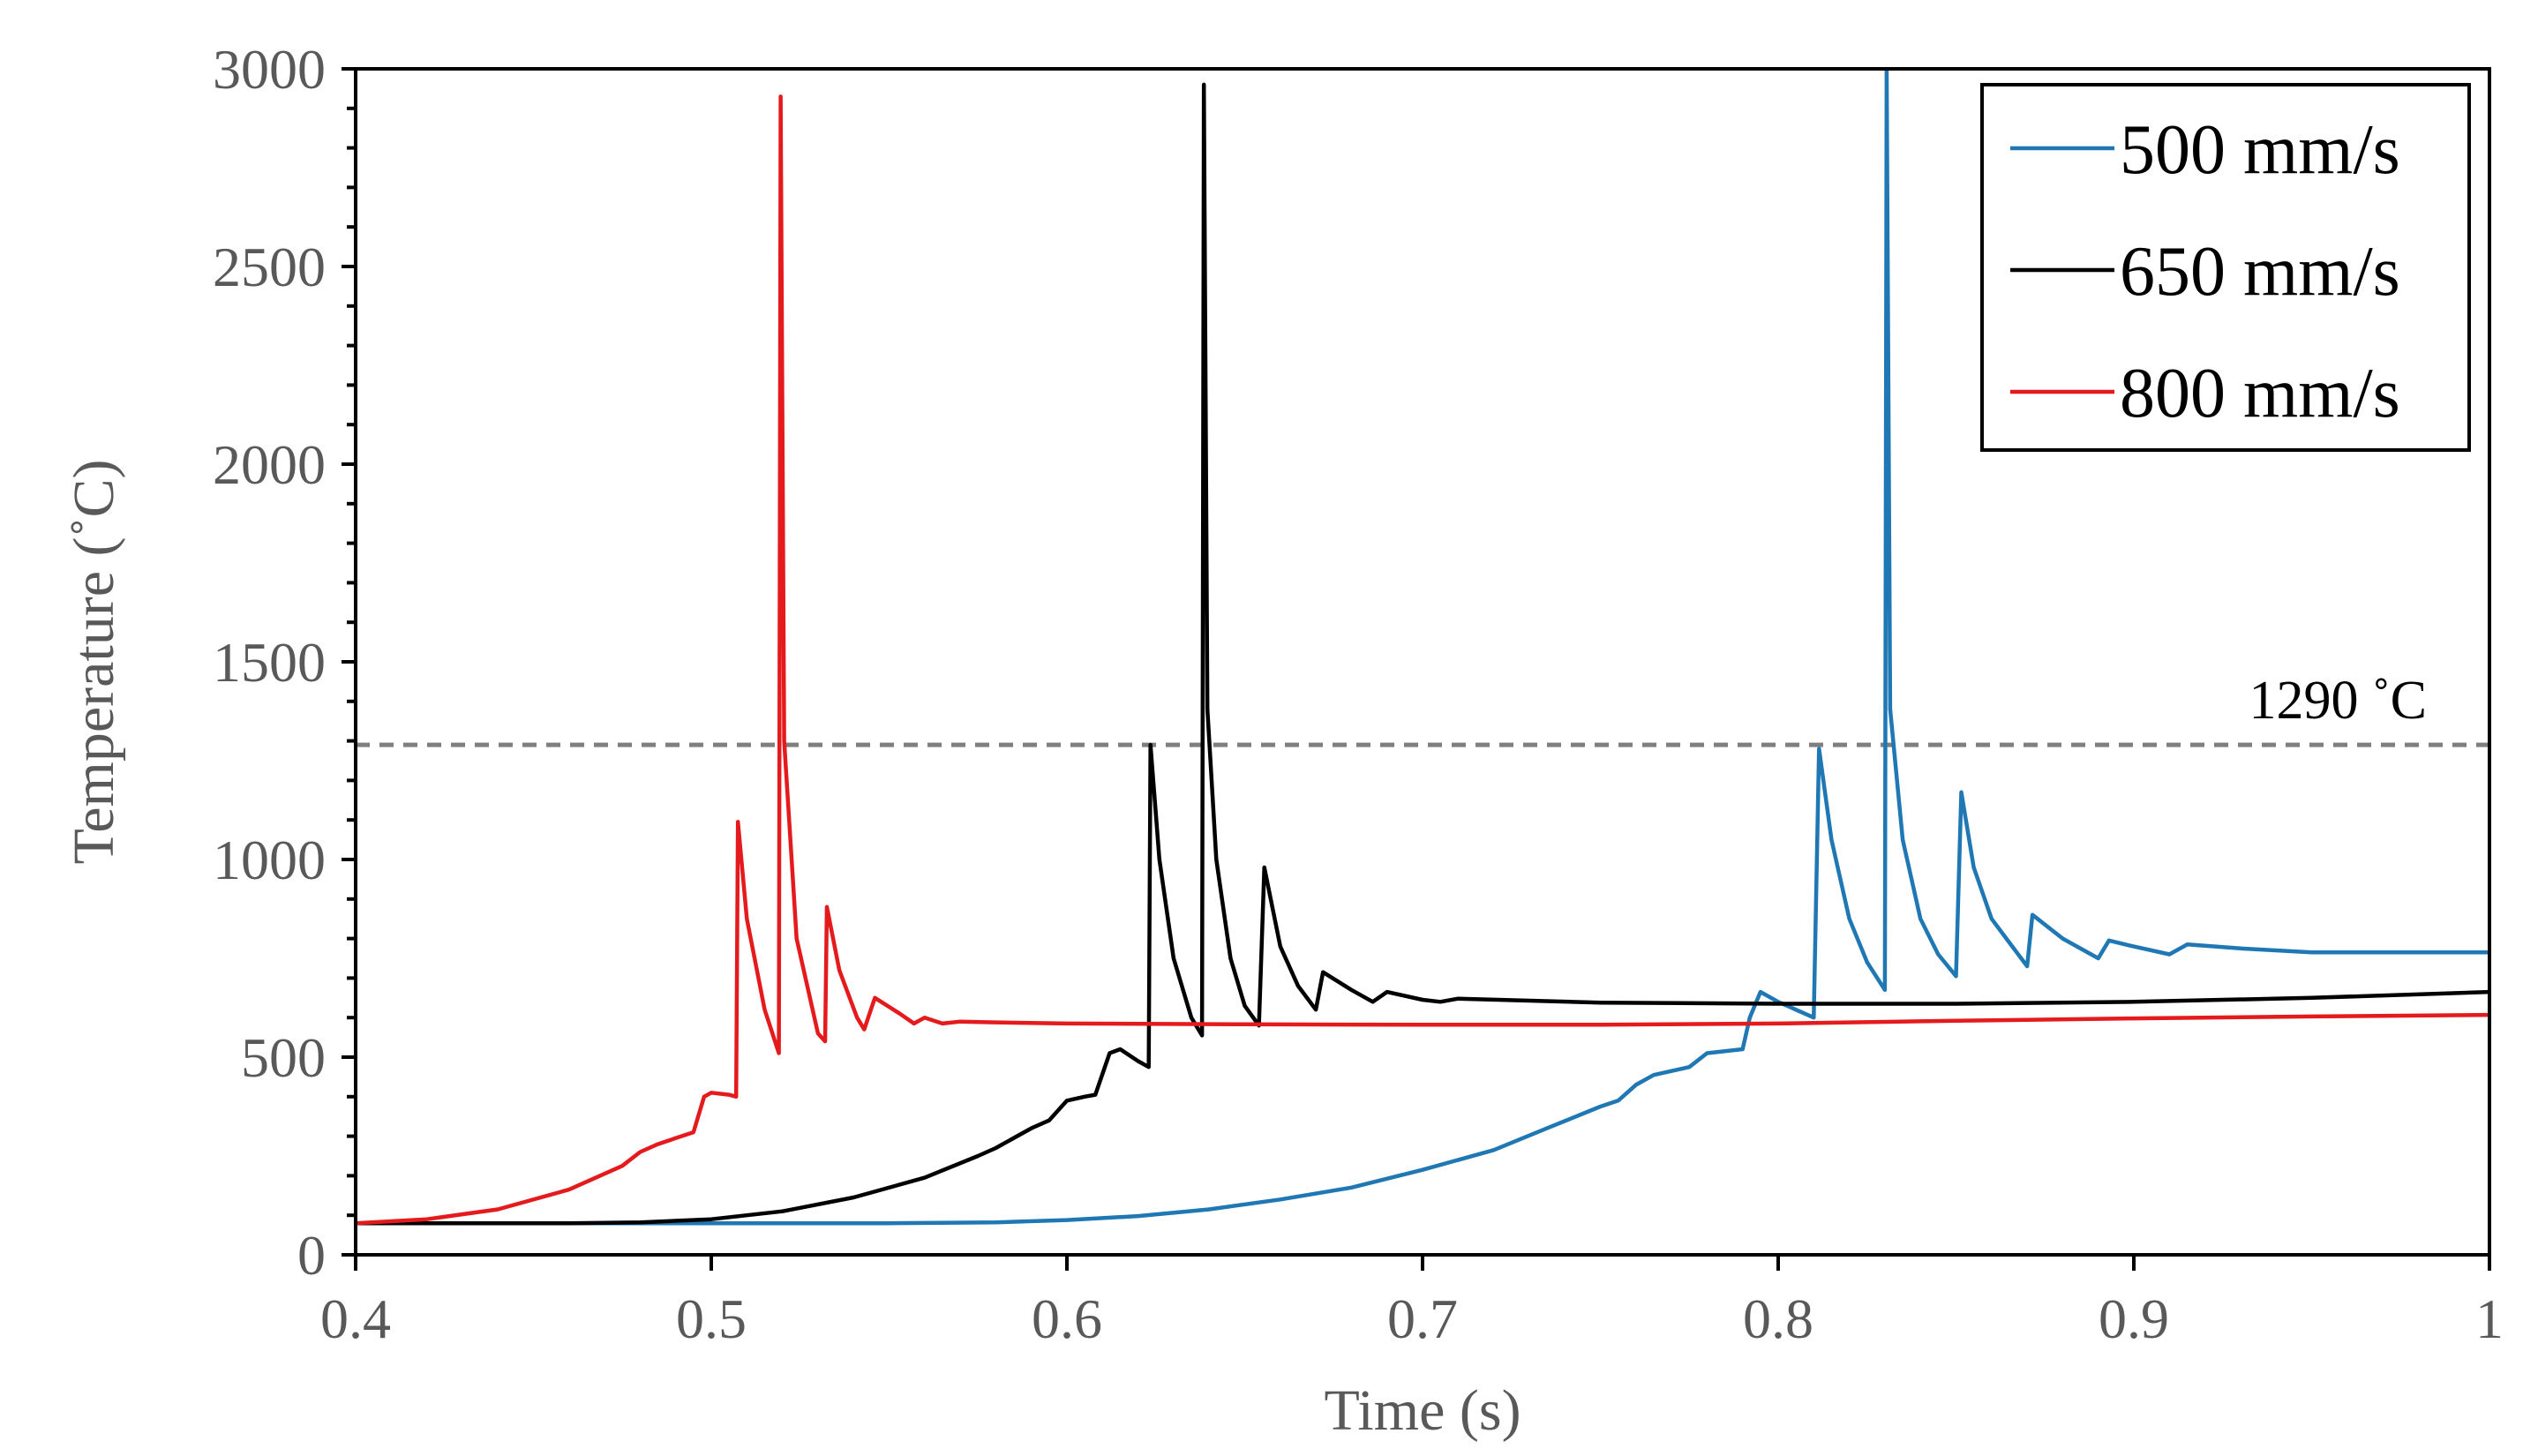 This screenshot has width=2538, height=1456. Describe the element at coordinates (270, 69) in the screenshot. I see `y-tick-label: 3000` at that location.